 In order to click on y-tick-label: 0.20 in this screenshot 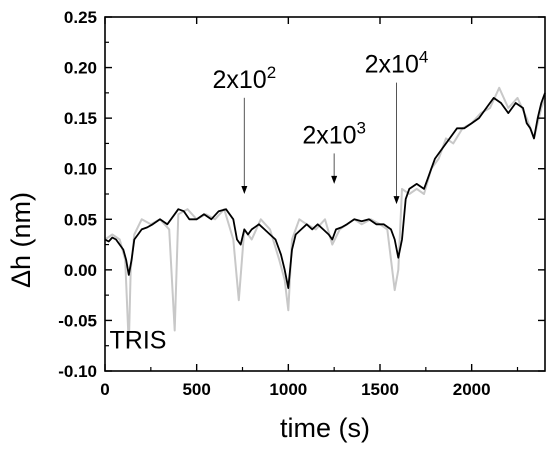, I will do `click(80, 68)`.